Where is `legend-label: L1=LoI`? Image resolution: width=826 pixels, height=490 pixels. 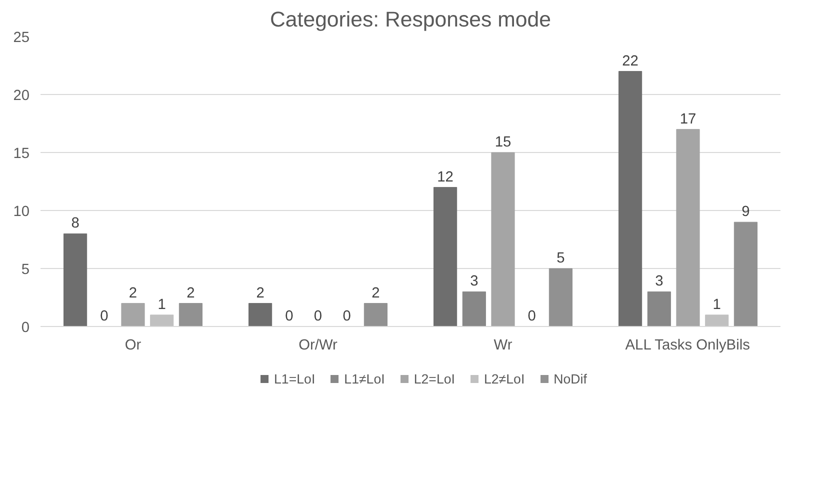
legend-label: L1=LoI is located at coordinates (295, 378).